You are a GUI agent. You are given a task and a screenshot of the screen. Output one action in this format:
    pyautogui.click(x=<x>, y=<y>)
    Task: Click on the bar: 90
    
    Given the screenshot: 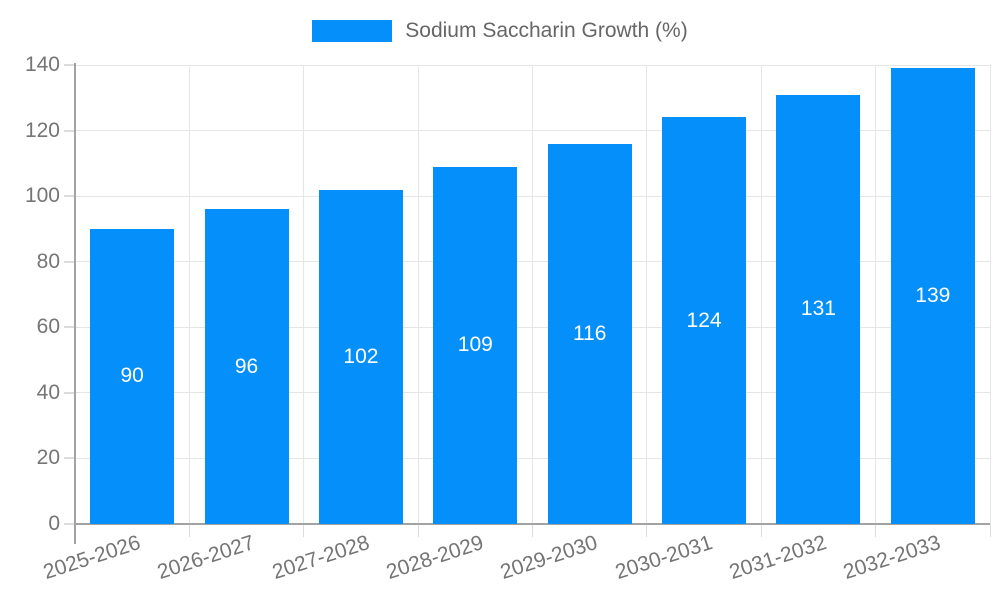 What is the action you would take?
    pyautogui.click(x=132, y=376)
    